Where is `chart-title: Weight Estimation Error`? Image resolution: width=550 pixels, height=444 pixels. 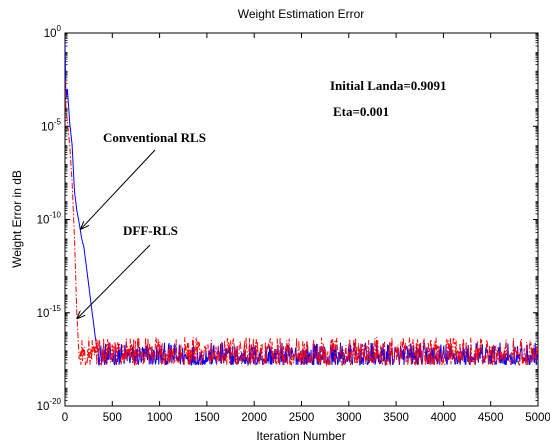 chart-title: Weight Estimation Error is located at coordinates (301, 14).